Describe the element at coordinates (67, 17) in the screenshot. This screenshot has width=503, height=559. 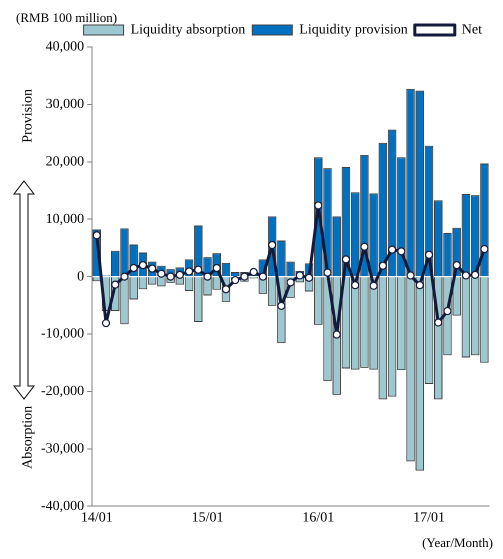
I see `y-axis-title: (RMB 100 million)` at that location.